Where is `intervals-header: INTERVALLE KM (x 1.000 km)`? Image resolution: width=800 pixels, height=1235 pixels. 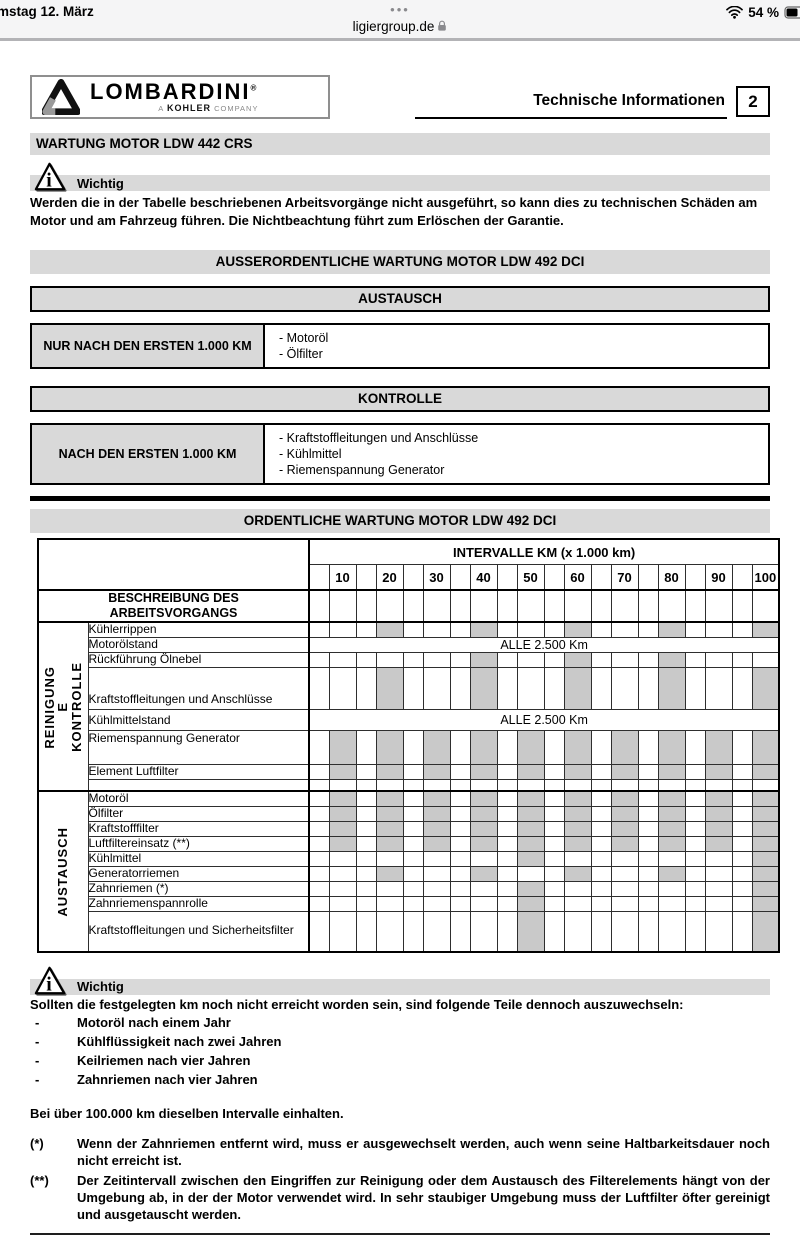
intervals-header: INTERVALLE KM (x 1.000 km) is located at coordinates (543, 551).